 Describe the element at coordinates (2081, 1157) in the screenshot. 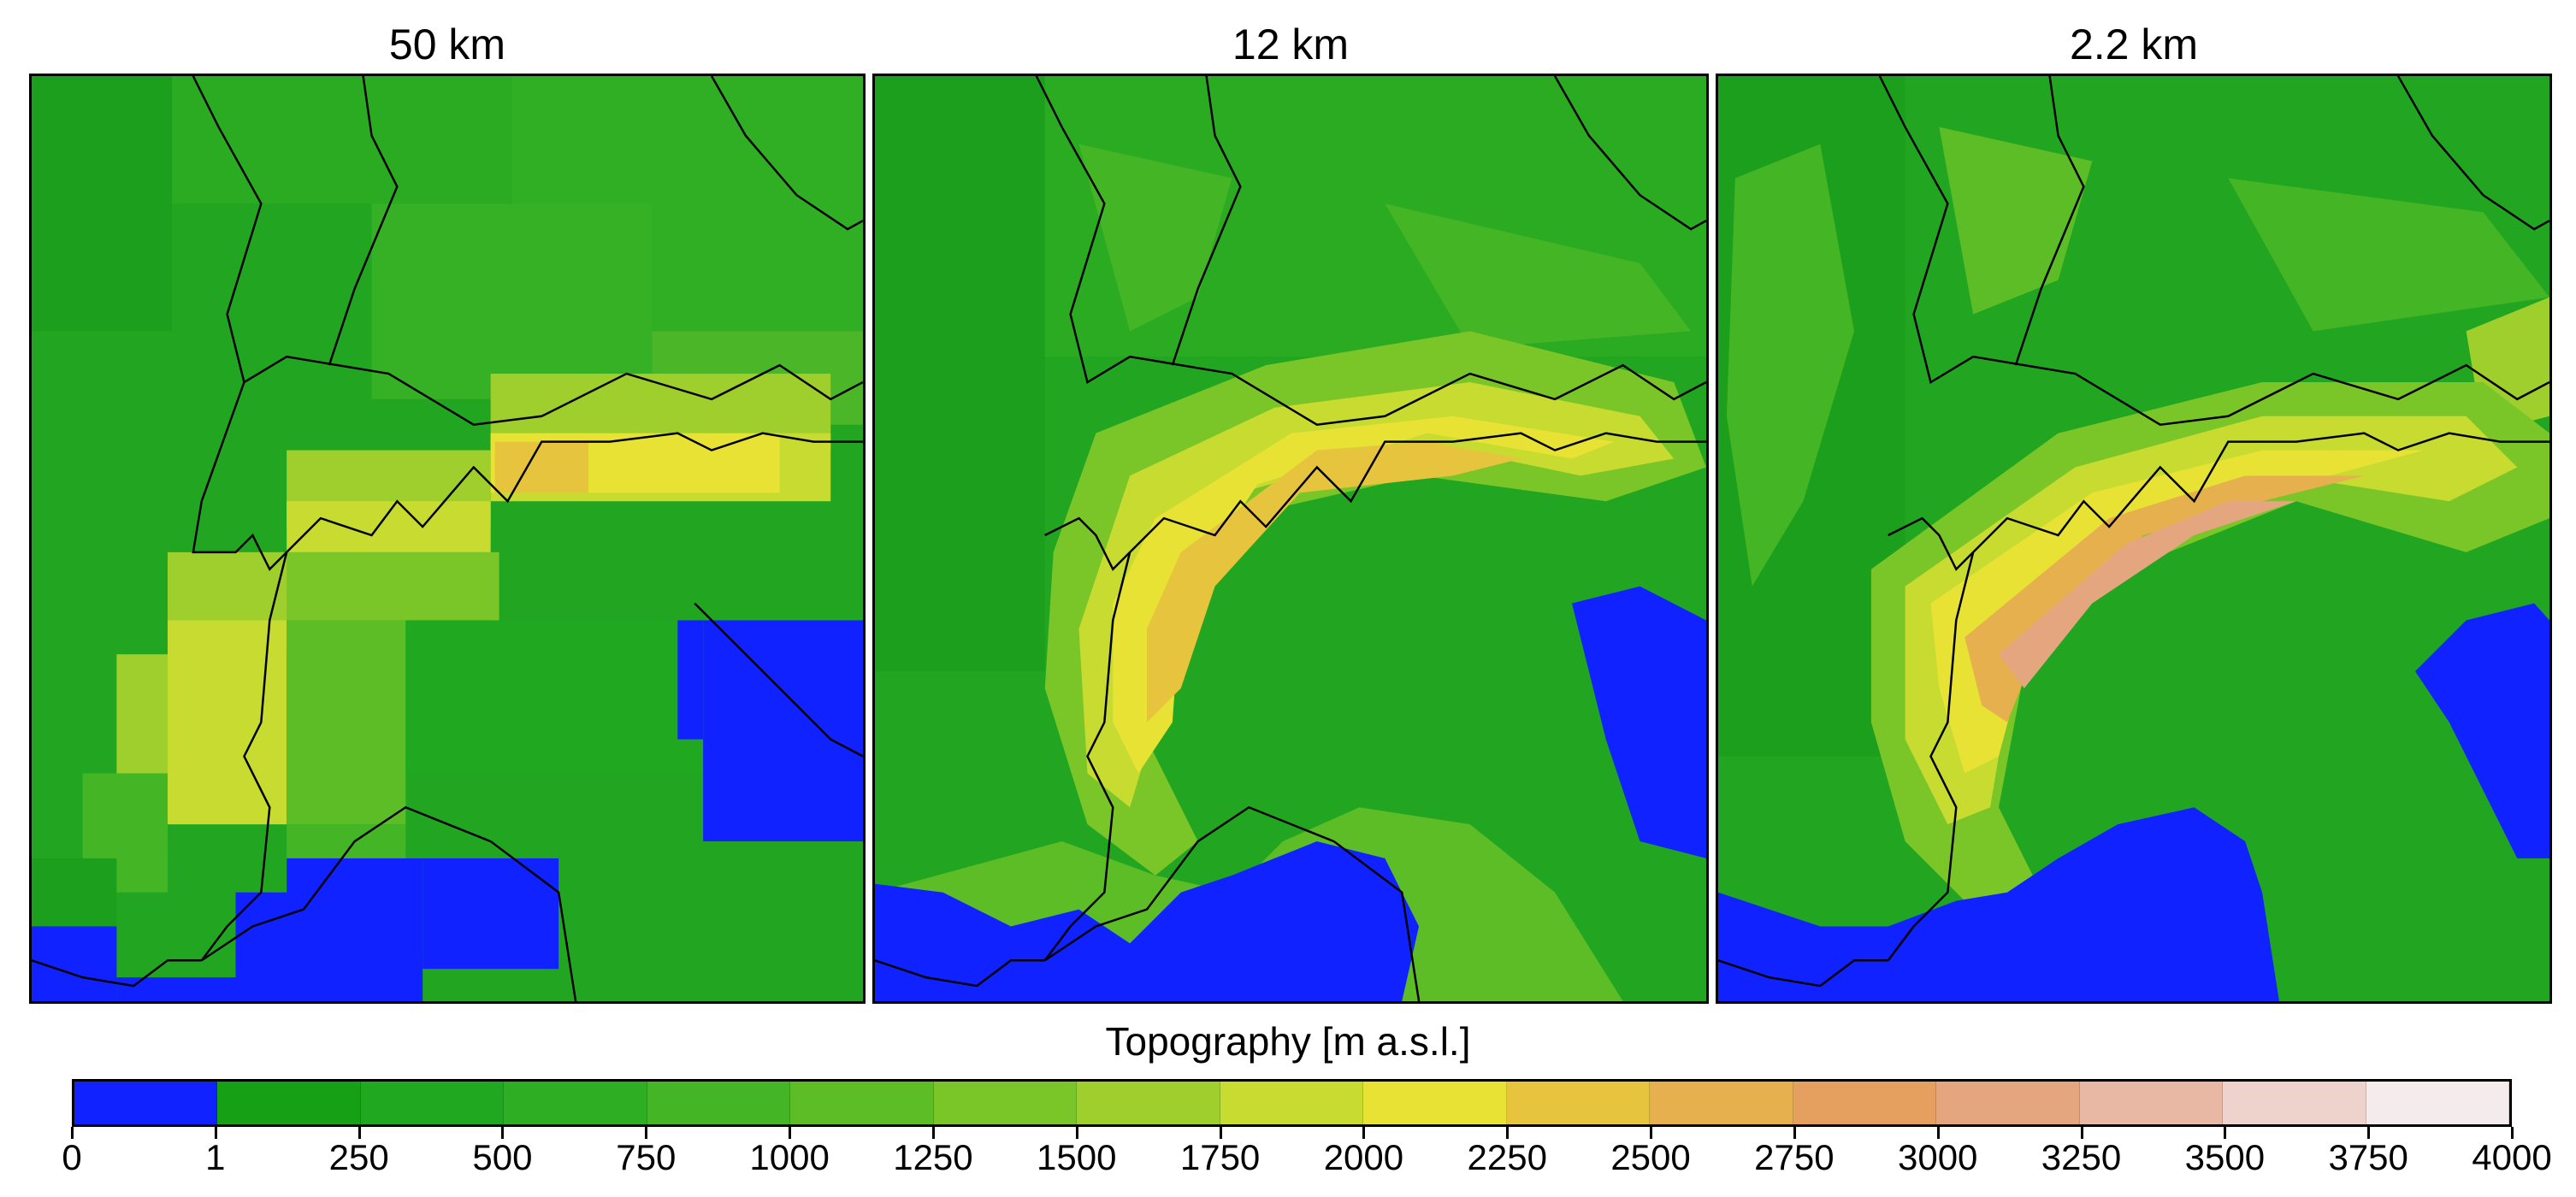

I see `colorbar-tick-label: 3250` at that location.